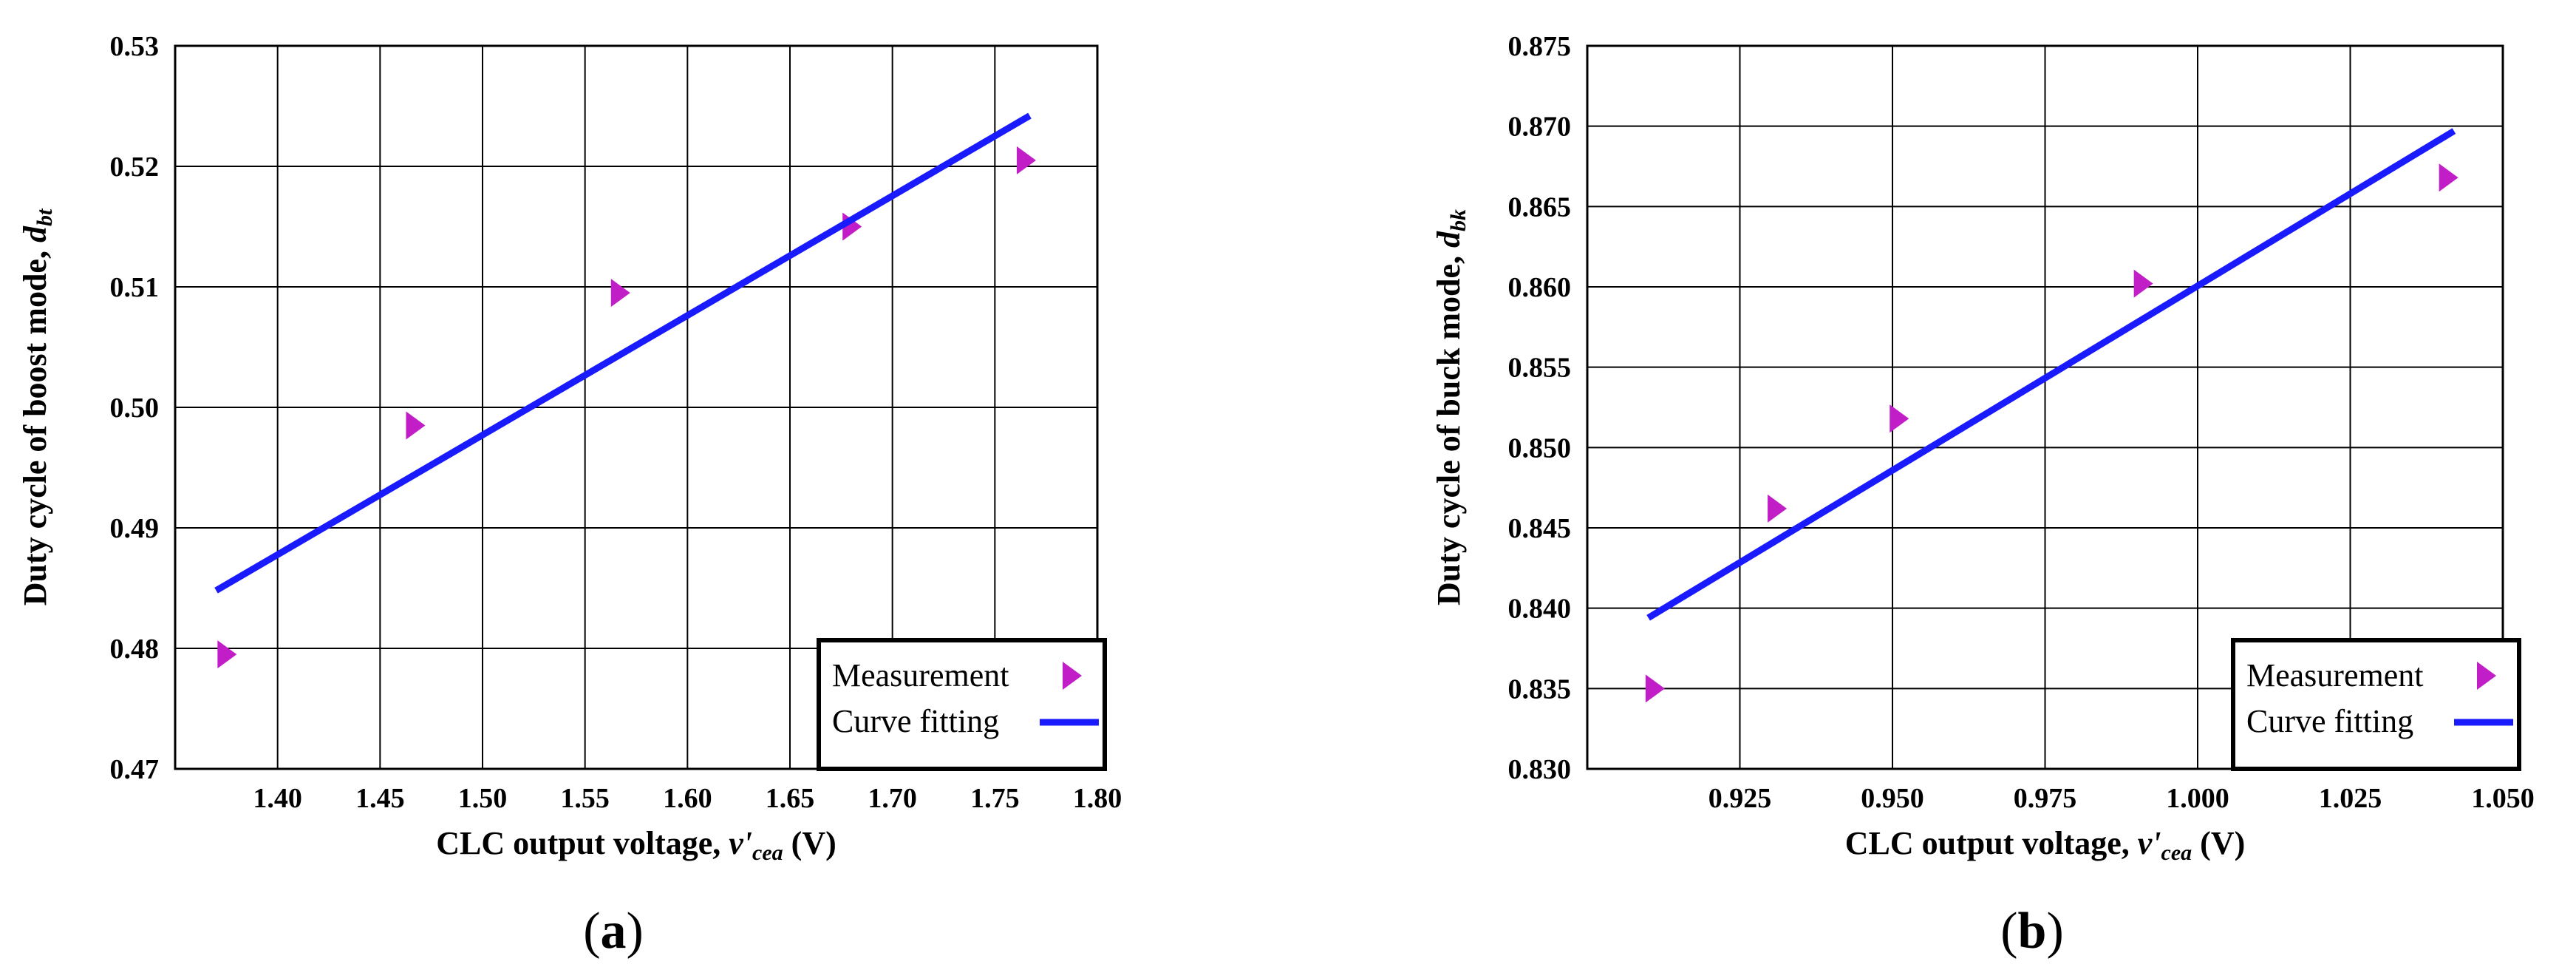 The width and height of the screenshot is (2576, 967). I want to click on panel-label: (a), so click(613, 931).